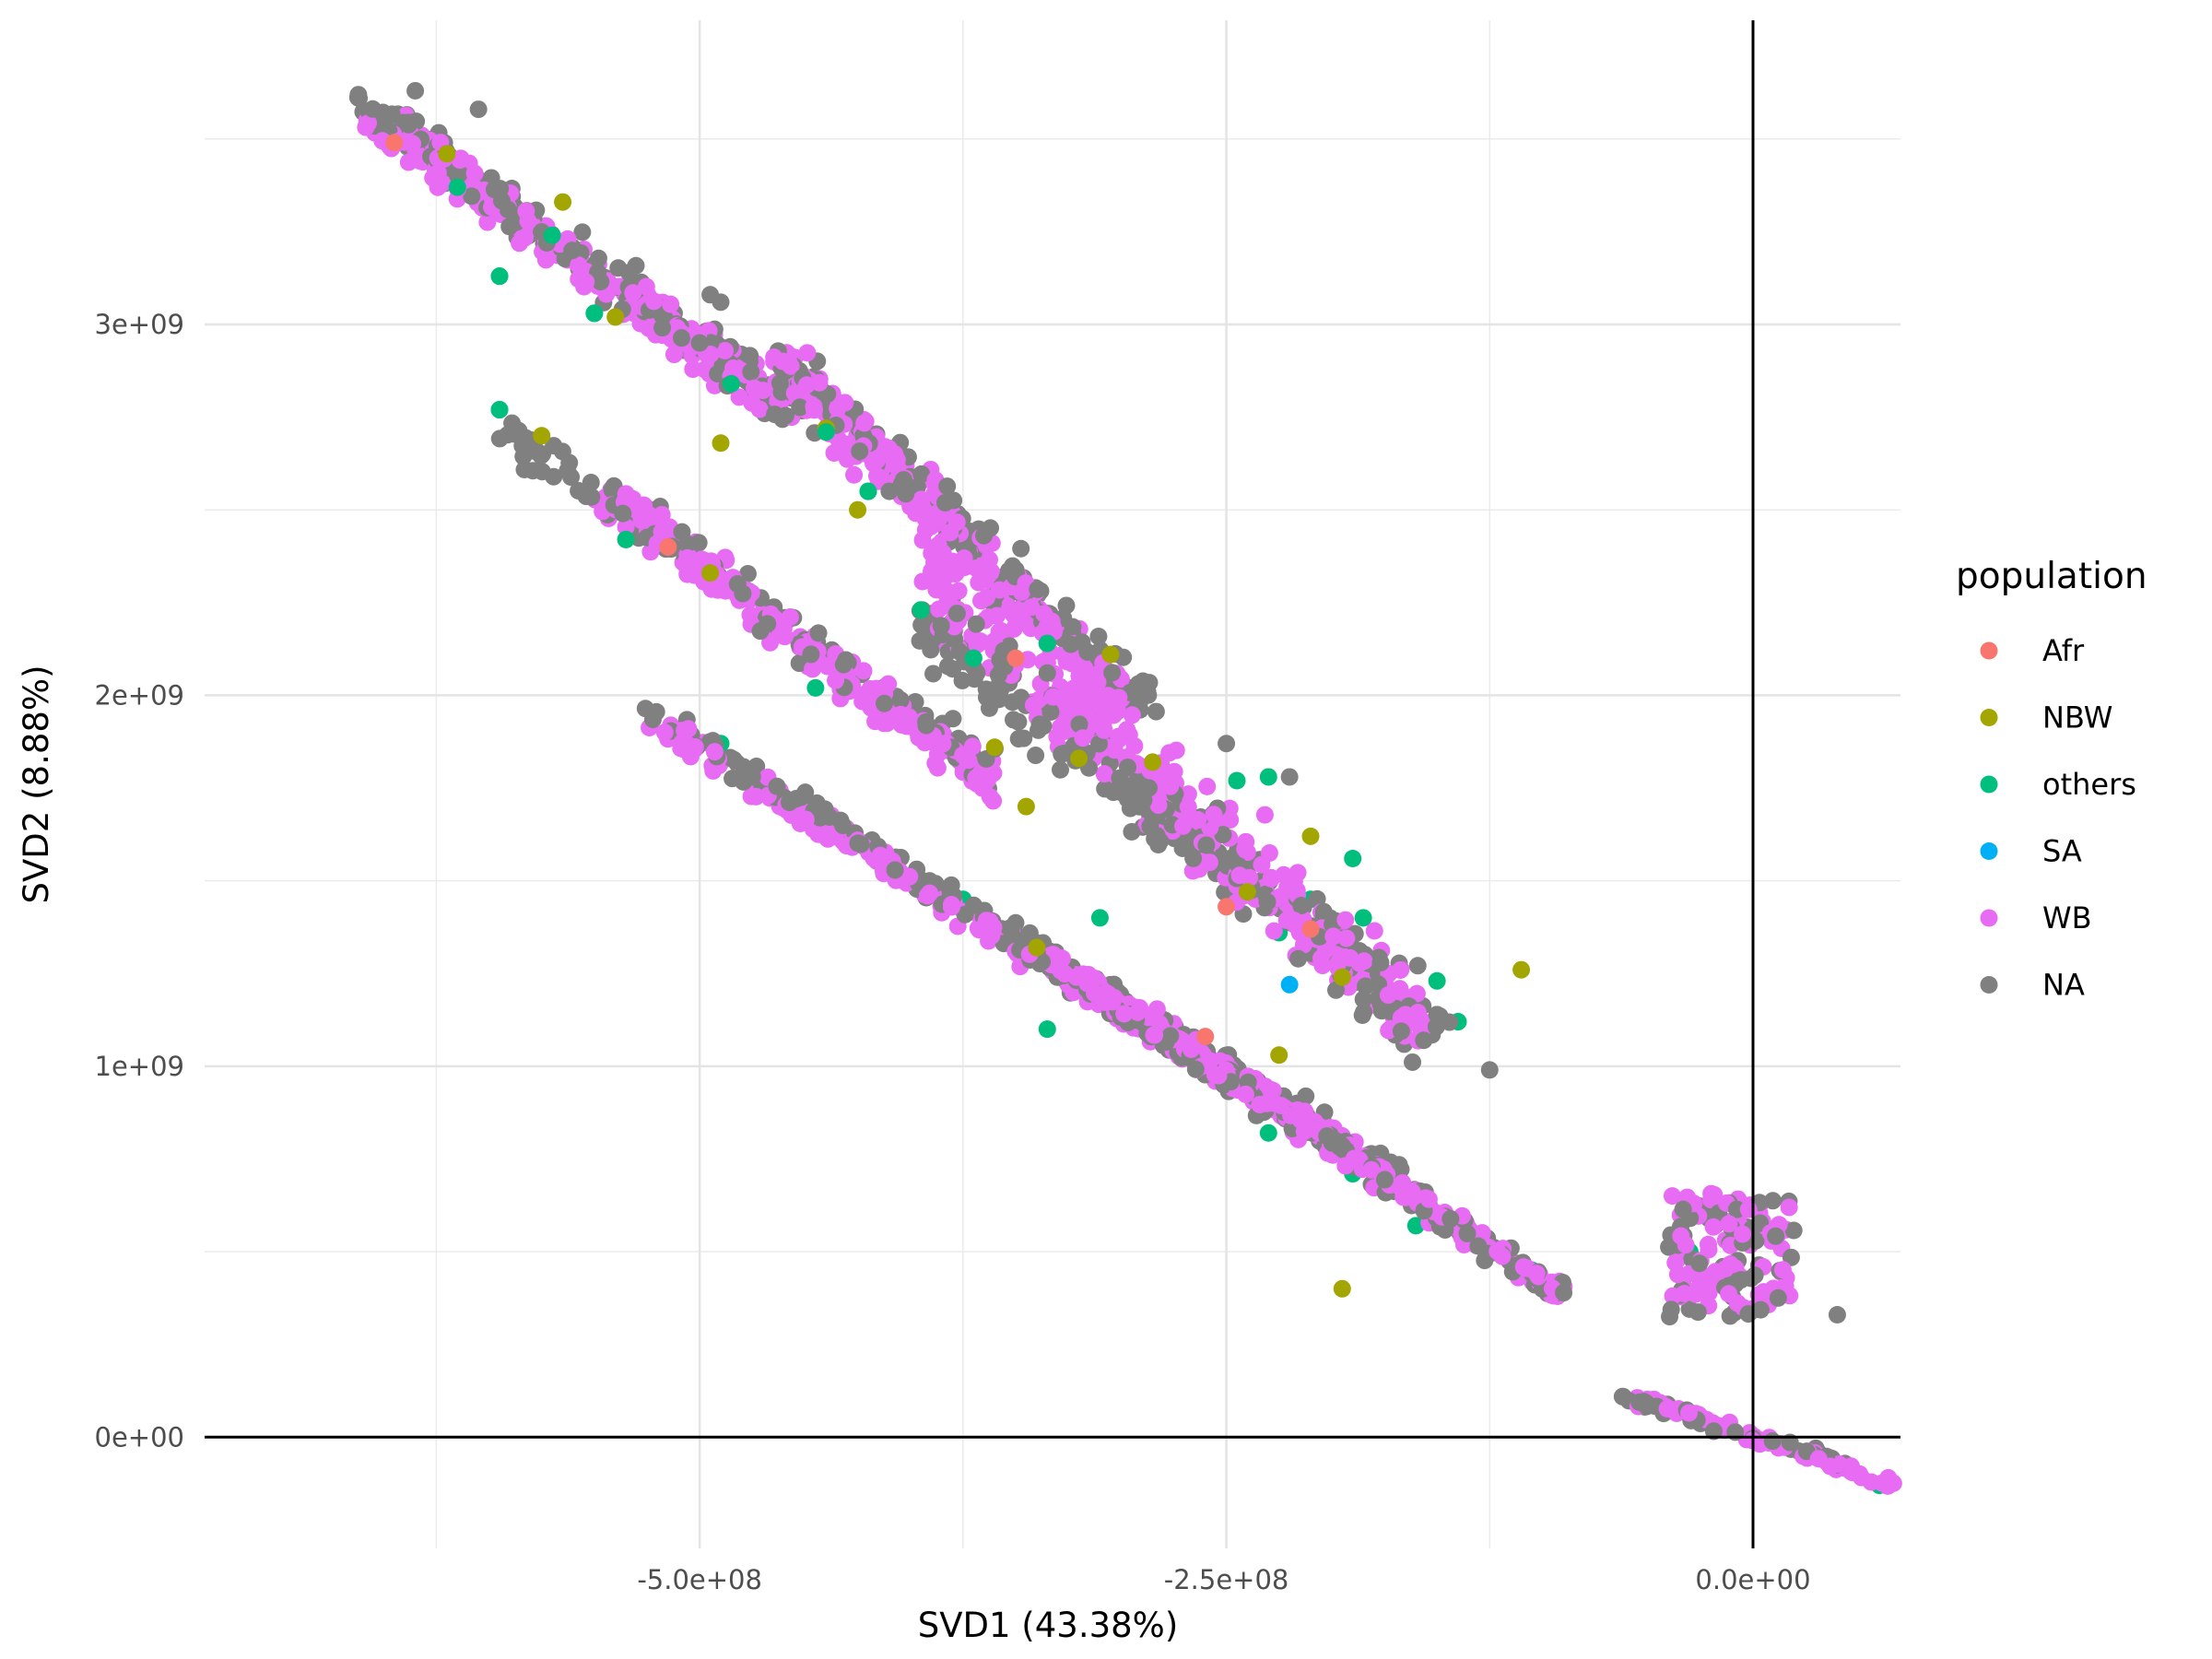  I want to click on legend-title: population, so click(2051, 576).